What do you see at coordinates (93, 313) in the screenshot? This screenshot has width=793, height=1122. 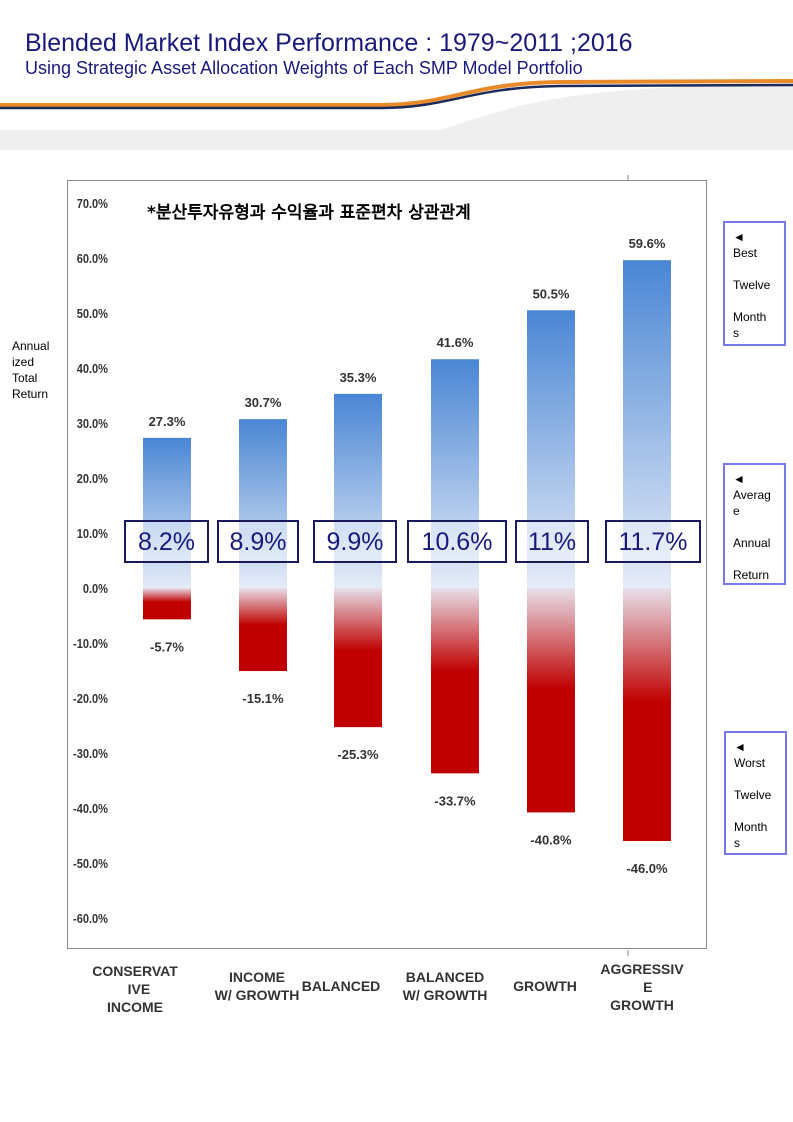 I see `y-tick-label: 50.0%` at bounding box center [93, 313].